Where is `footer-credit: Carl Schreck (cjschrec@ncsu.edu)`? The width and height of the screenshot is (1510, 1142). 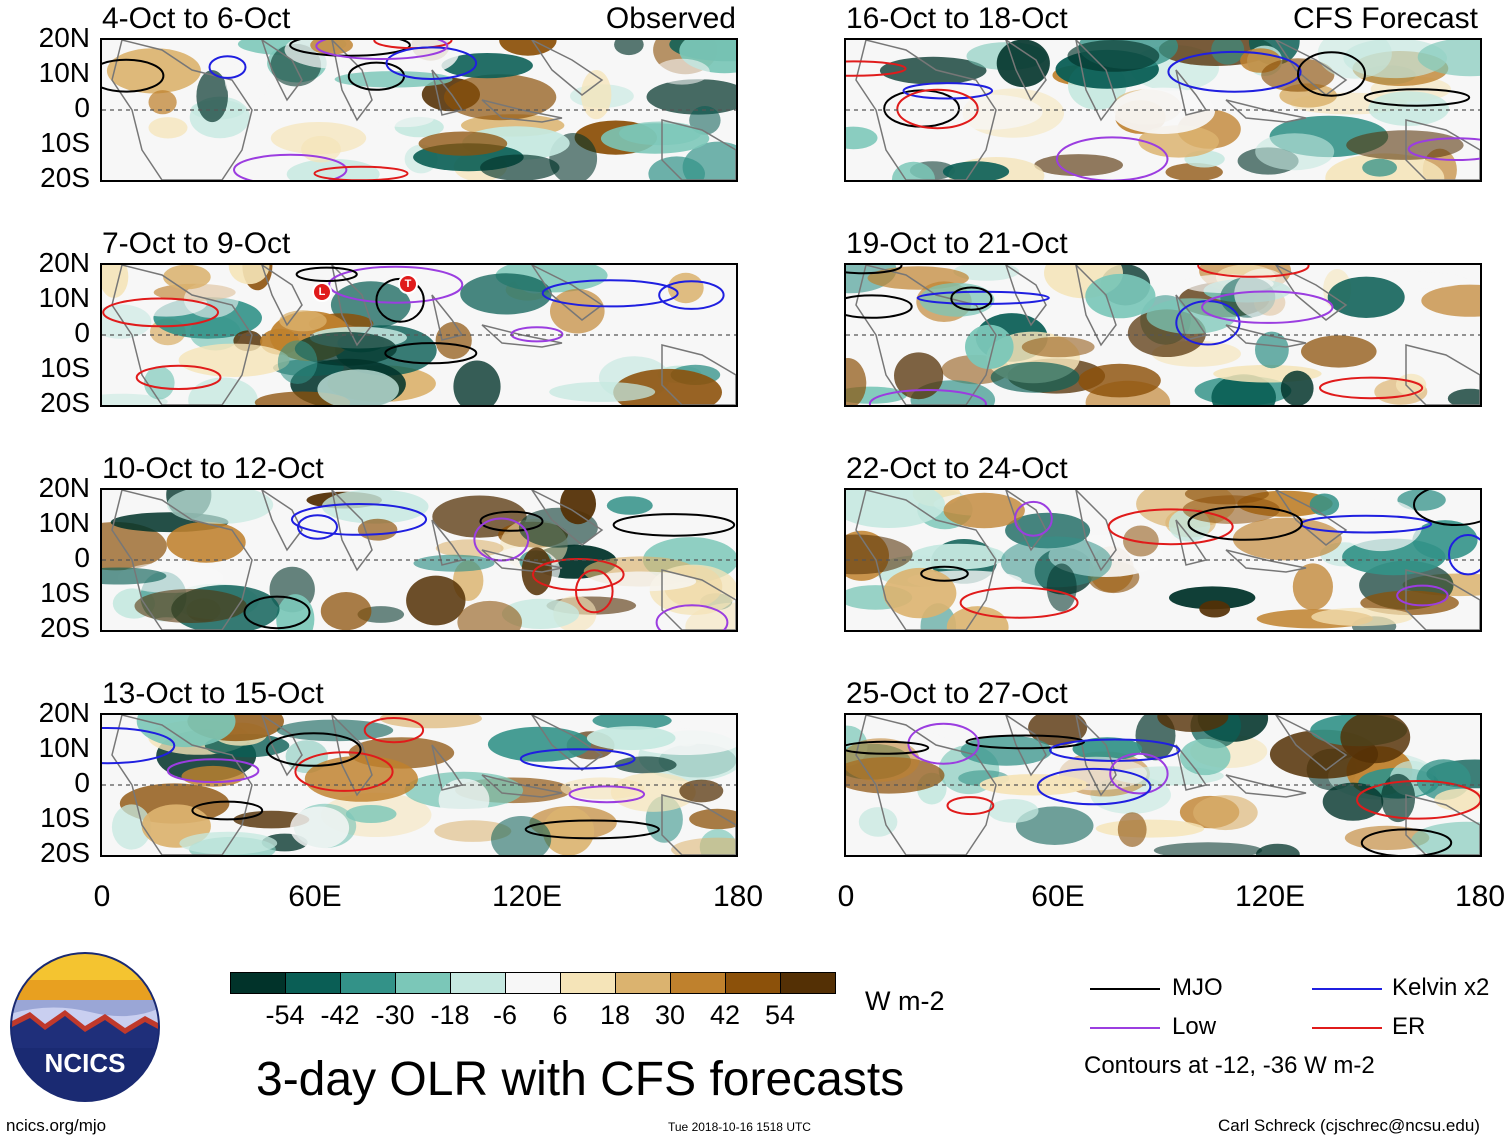
footer-credit: Carl Schreck (cjschrec@ncsu.edu) is located at coordinates (1349, 1125).